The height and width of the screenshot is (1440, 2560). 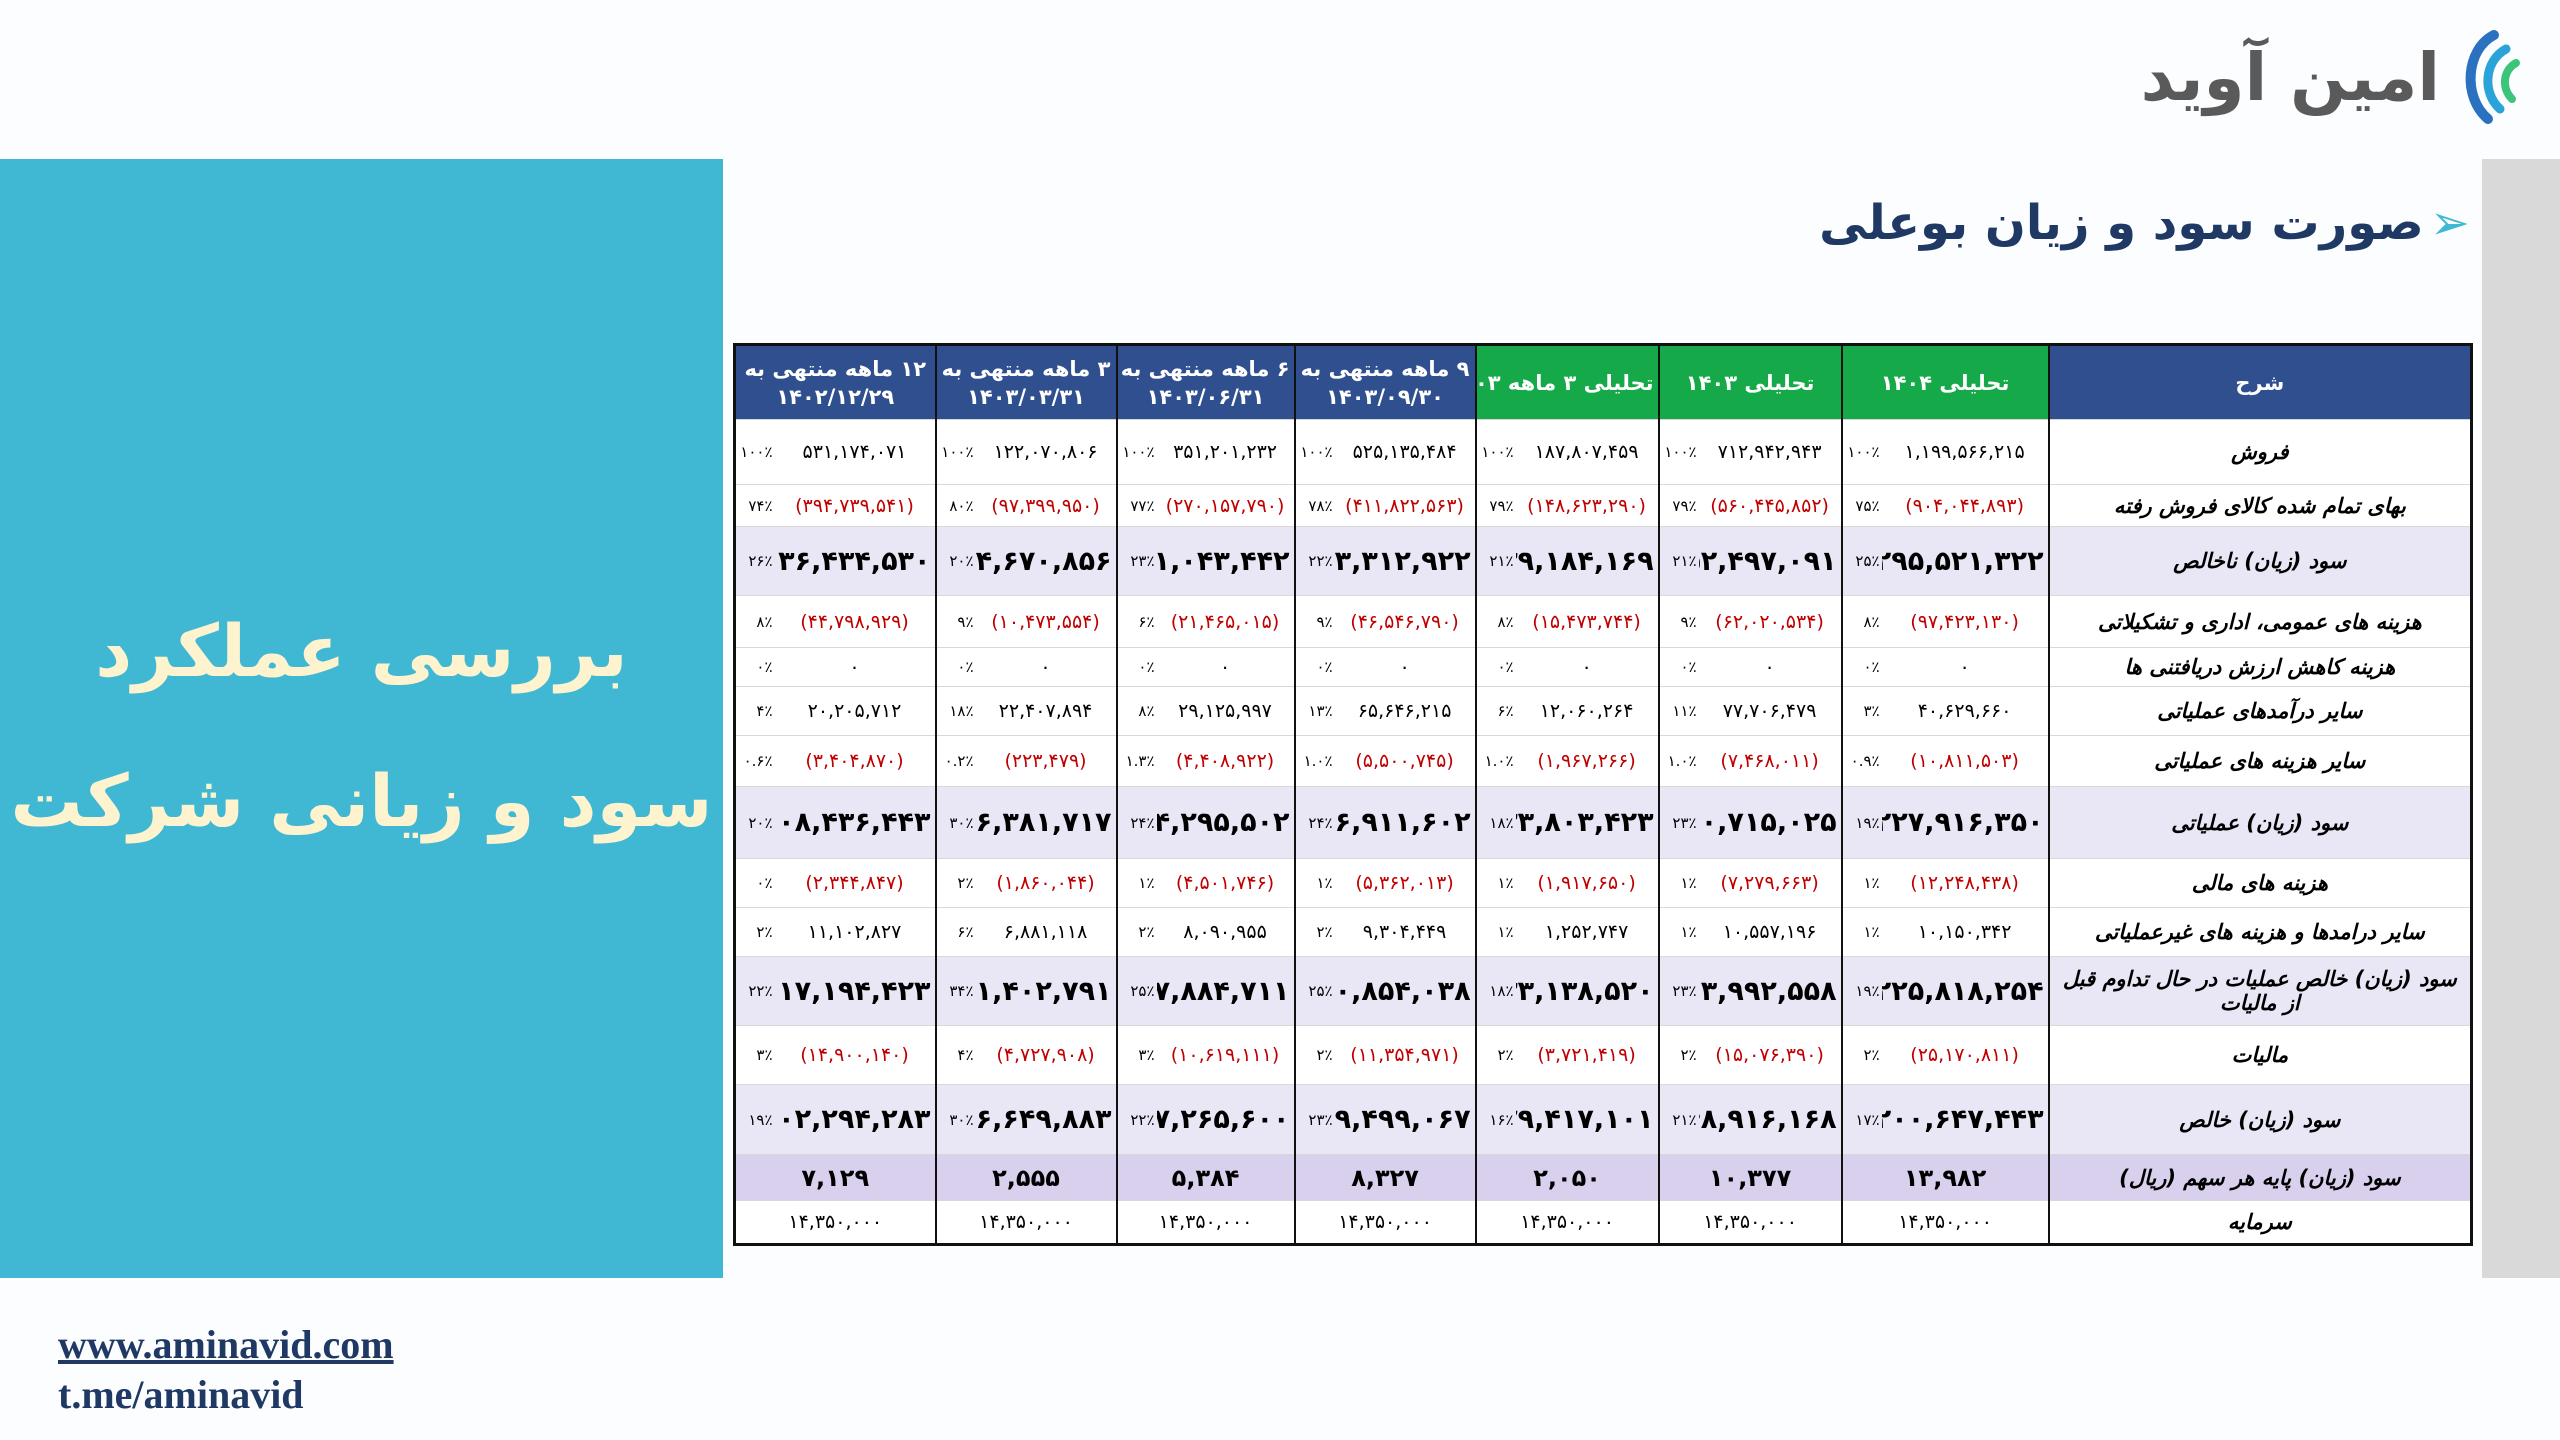 What do you see at coordinates (1965, 561) in the screenshot?
I see `value-cell: ۲۹۵,۵۲۱,۳۲۲` at bounding box center [1965, 561].